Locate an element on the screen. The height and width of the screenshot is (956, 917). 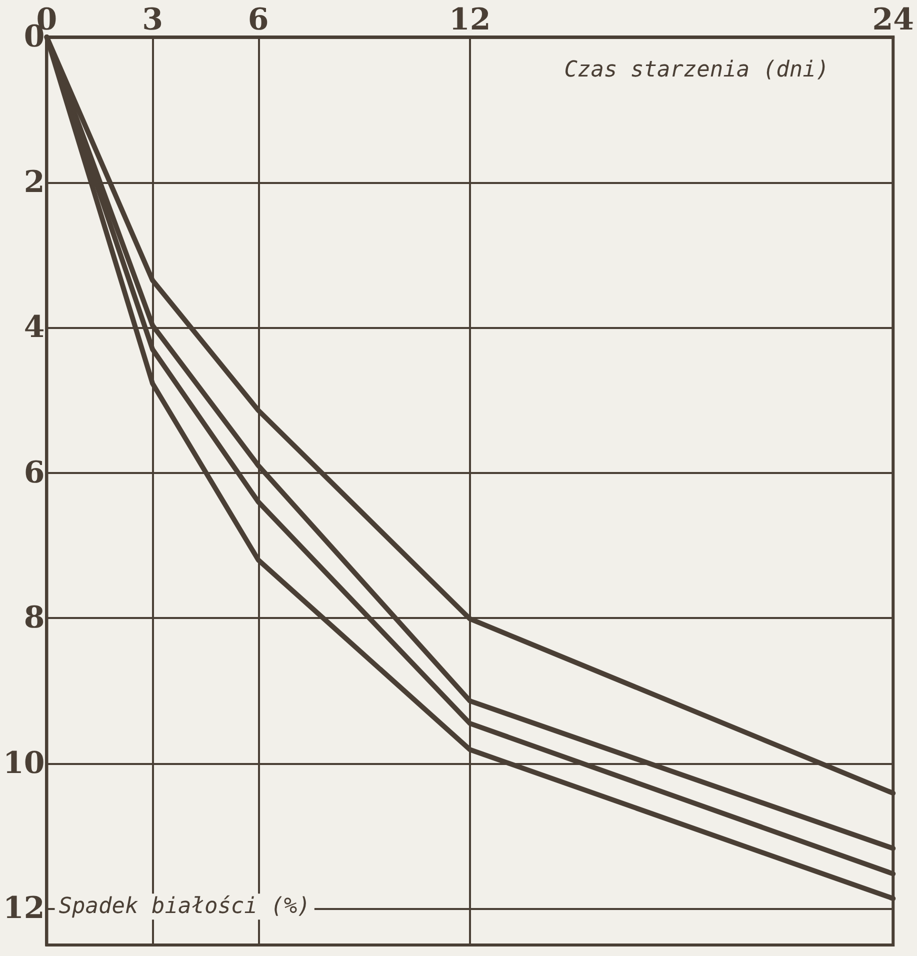
y-tick-label: 12 is located at coordinates (24, 908).